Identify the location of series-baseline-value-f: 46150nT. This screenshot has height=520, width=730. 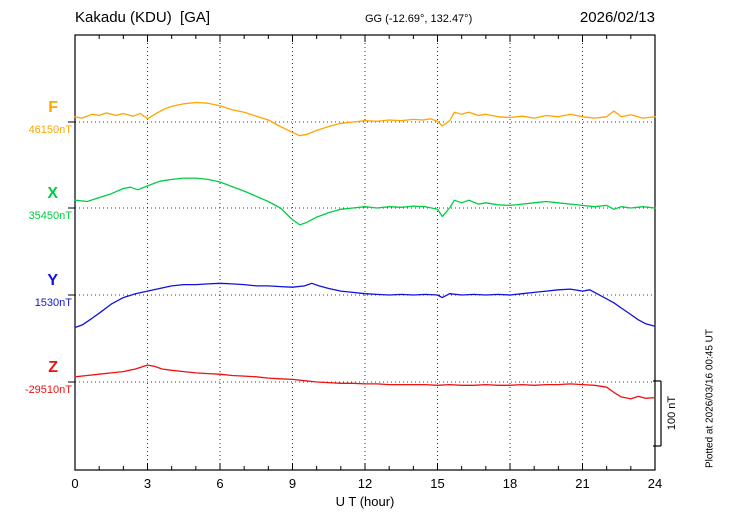
(50, 130).